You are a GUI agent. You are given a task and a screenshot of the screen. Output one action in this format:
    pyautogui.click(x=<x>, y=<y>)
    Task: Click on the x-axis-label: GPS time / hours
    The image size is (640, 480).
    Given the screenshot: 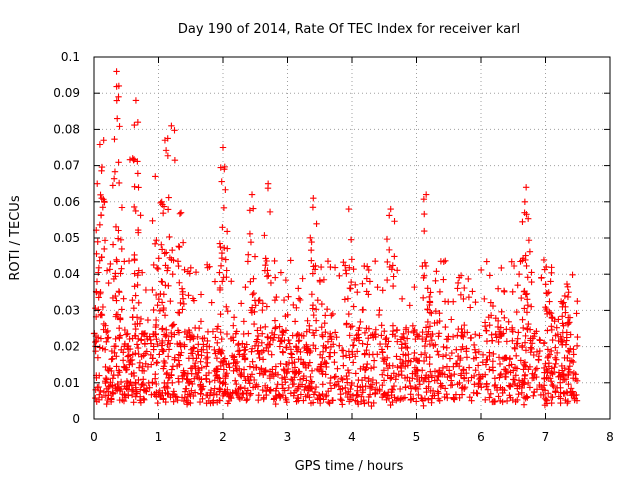 What is the action you would take?
    pyautogui.click(x=349, y=466)
    